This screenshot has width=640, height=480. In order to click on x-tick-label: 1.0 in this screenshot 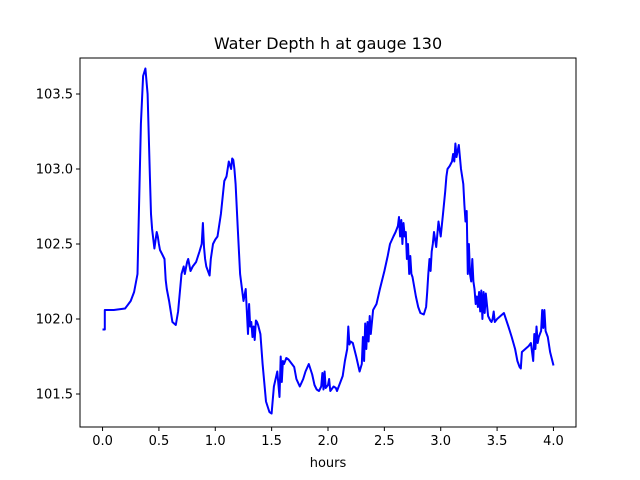, I will do `click(215, 441)`.